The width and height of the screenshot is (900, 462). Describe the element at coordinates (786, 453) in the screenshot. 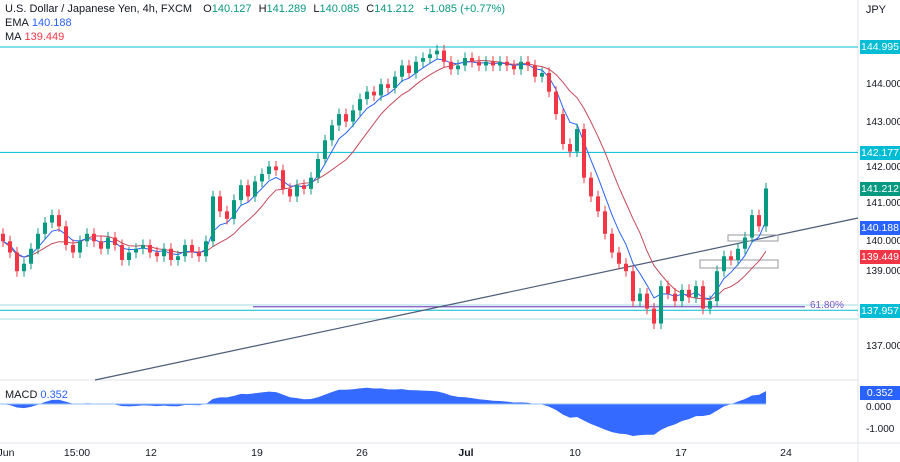

I see `time-tick: 24` at that location.